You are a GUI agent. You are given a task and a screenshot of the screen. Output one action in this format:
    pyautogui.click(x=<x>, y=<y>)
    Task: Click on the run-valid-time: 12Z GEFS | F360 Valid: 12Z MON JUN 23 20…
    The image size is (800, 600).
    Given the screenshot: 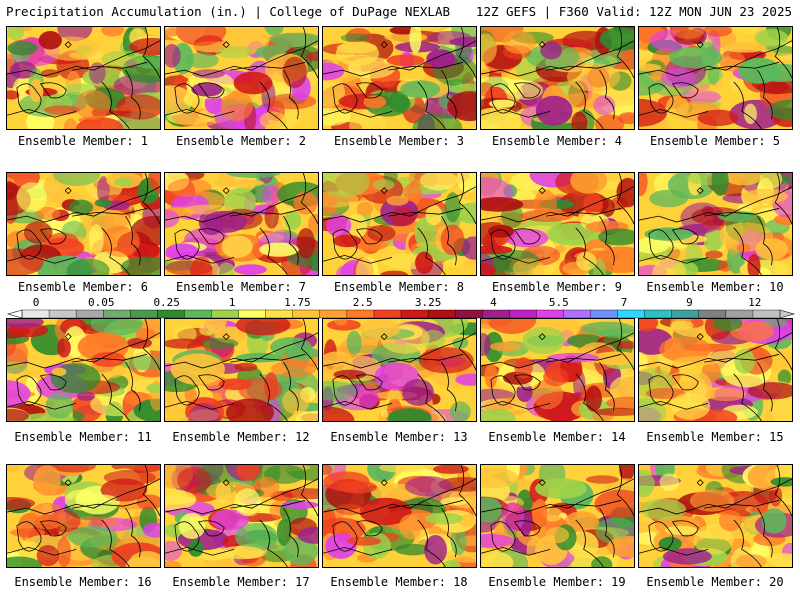 What is the action you would take?
    pyautogui.click(x=633, y=11)
    